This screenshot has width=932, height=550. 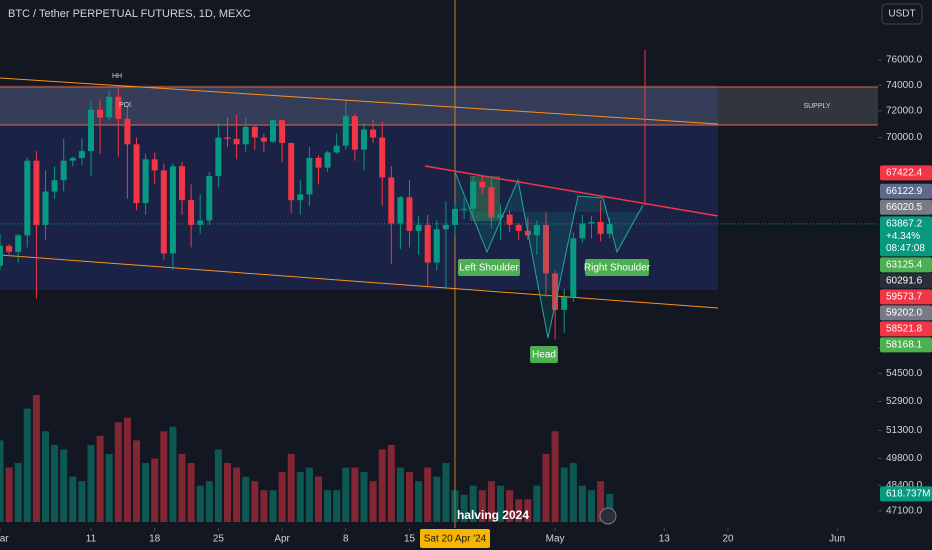 I want to click on event-label: halving 2024, so click(x=493, y=515).